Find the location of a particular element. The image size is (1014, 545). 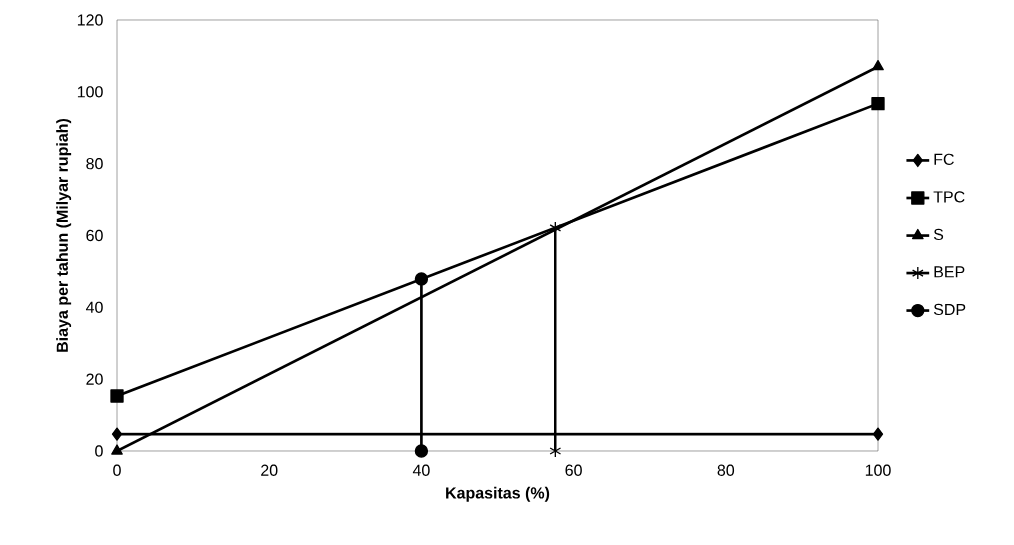

y-tick-label: 120 is located at coordinates (90, 20).